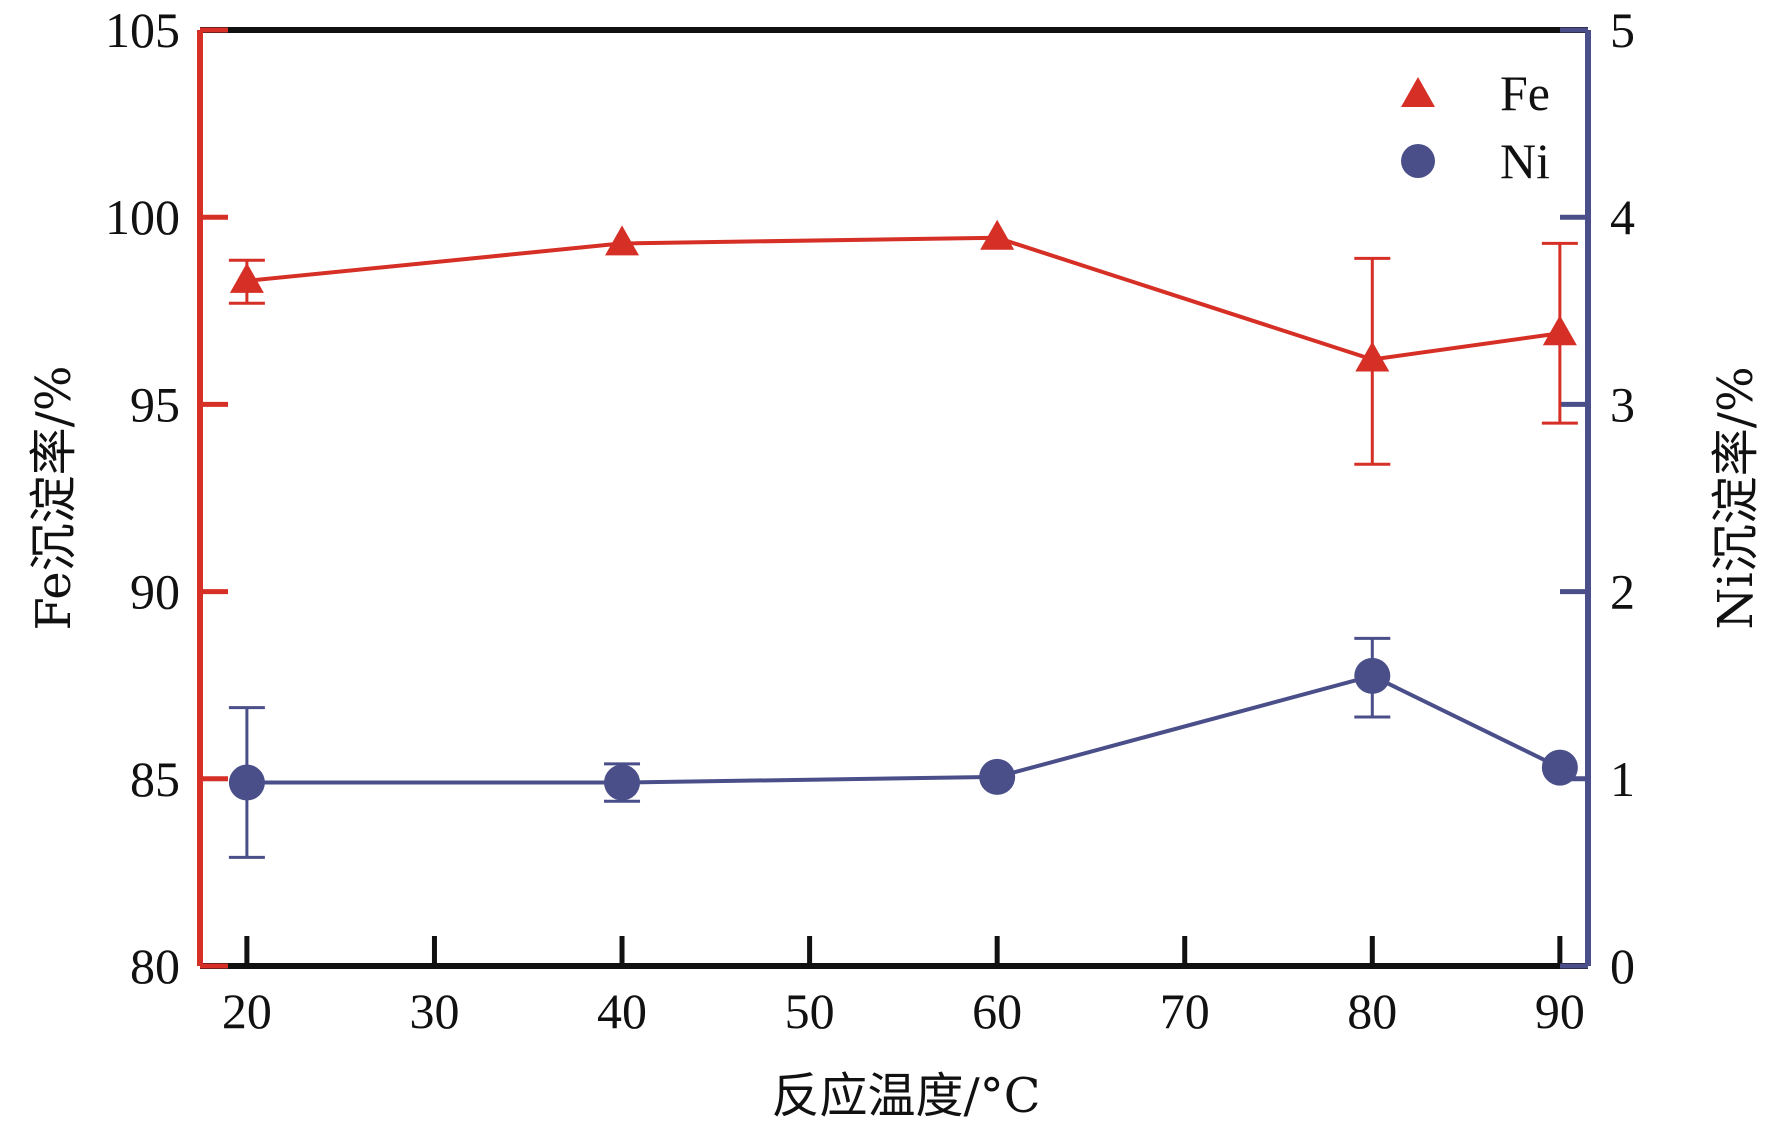  I want to click on right-y-axis-ticks: 0 1 2 3 4 5, so click(1597, 498).